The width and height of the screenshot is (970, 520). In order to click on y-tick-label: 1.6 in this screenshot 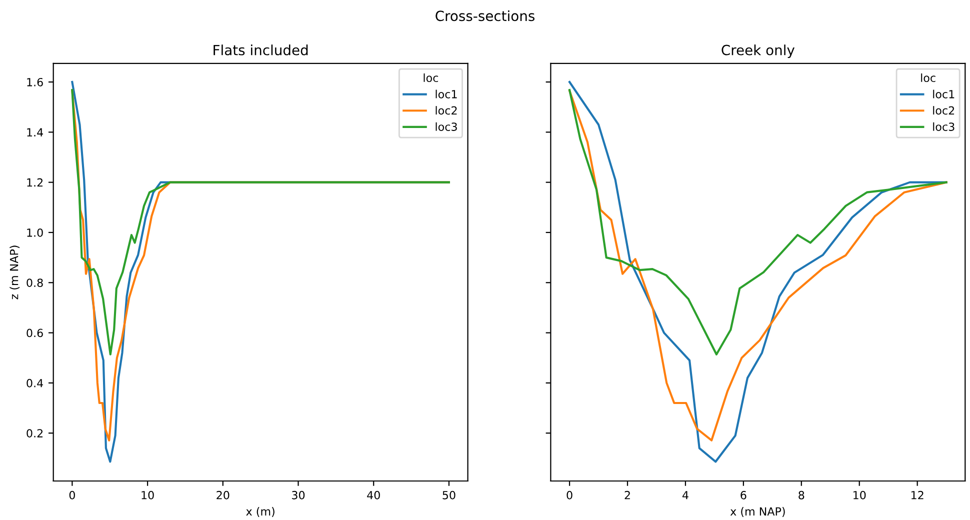, I will do `click(35, 82)`.